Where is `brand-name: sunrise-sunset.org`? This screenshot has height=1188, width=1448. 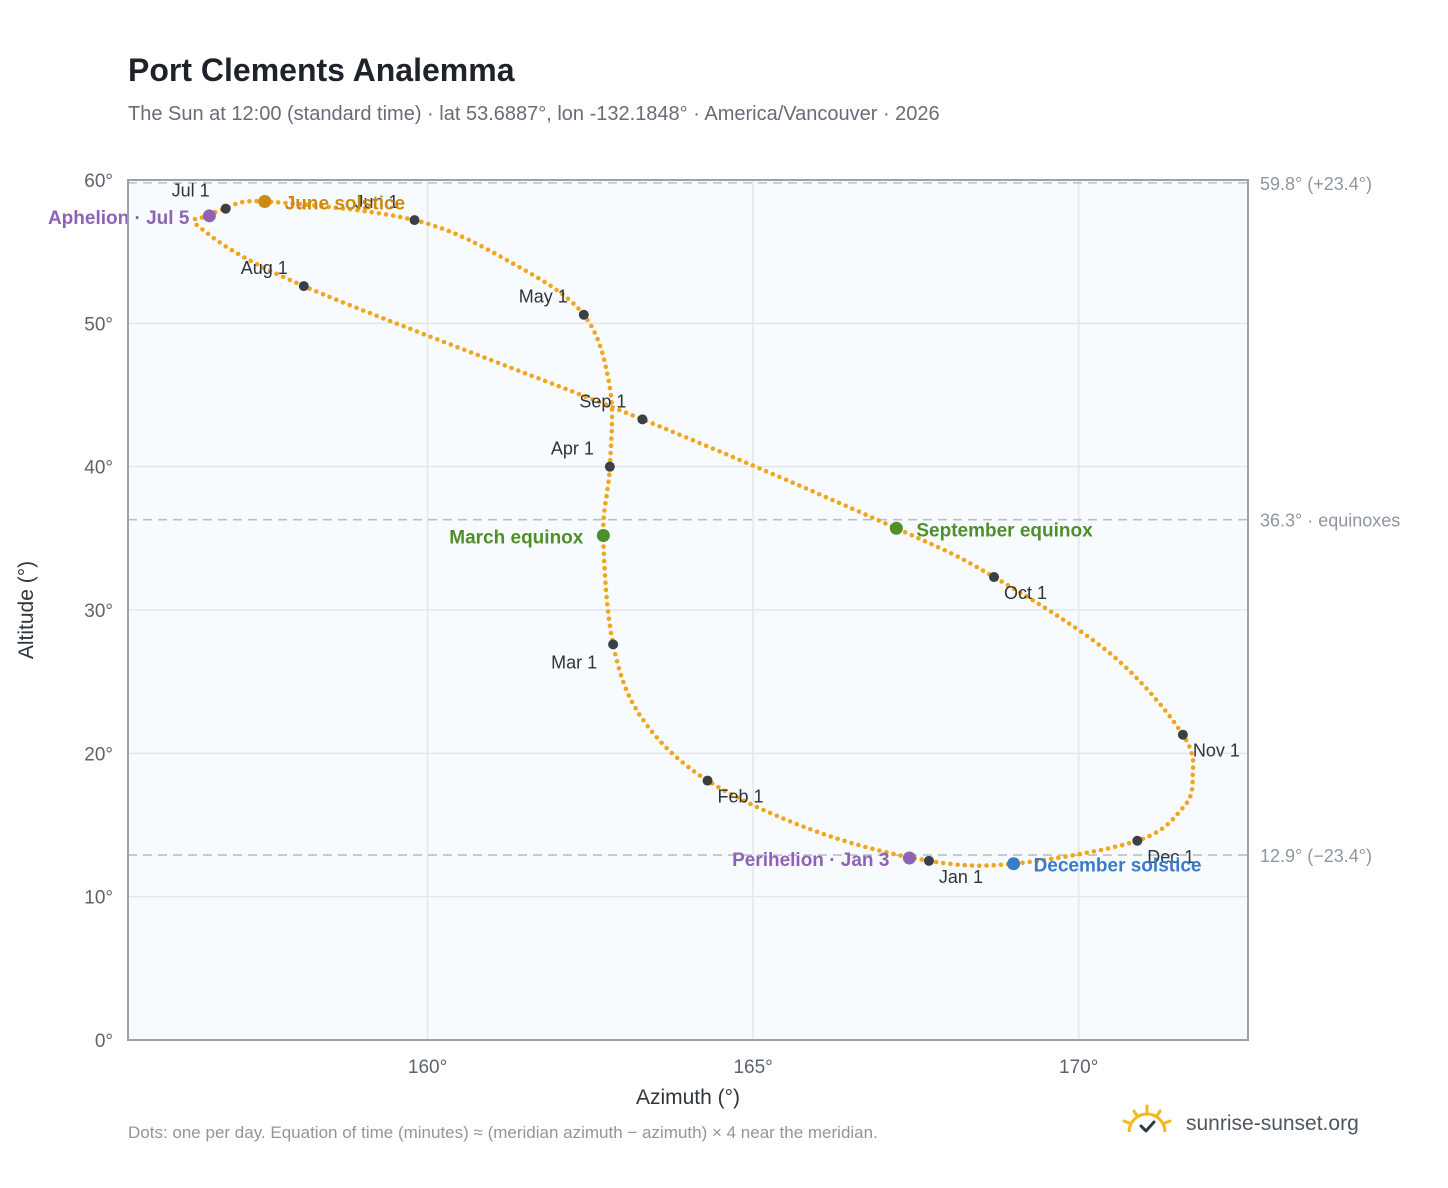
brand-name: sunrise-sunset.org is located at coordinates (1272, 1123).